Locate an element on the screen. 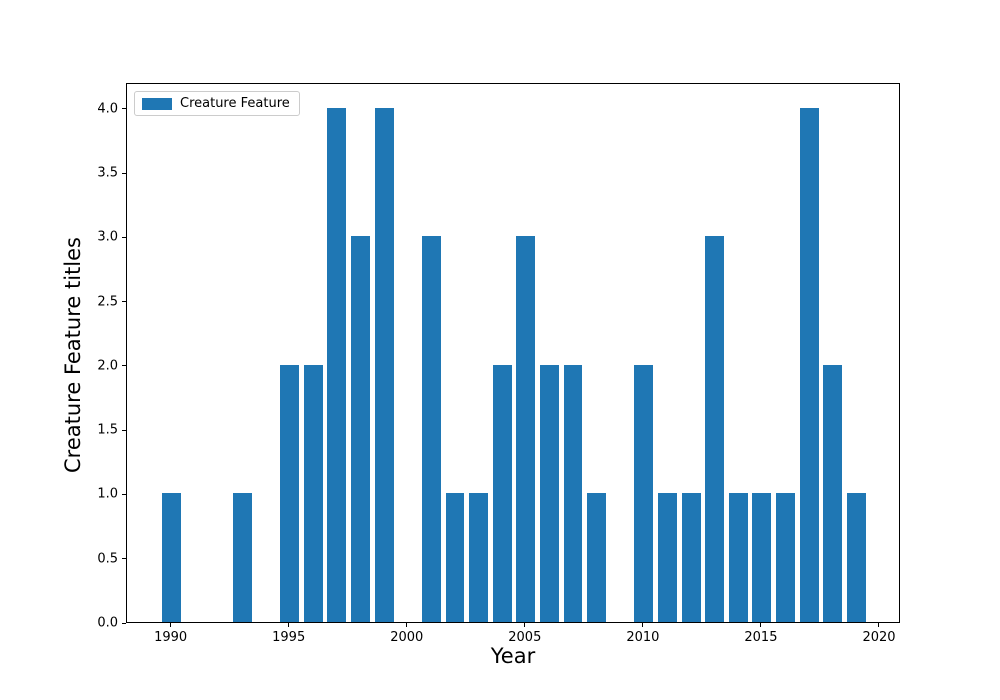 The width and height of the screenshot is (1000, 700). bar-2004 is located at coordinates (502, 493).